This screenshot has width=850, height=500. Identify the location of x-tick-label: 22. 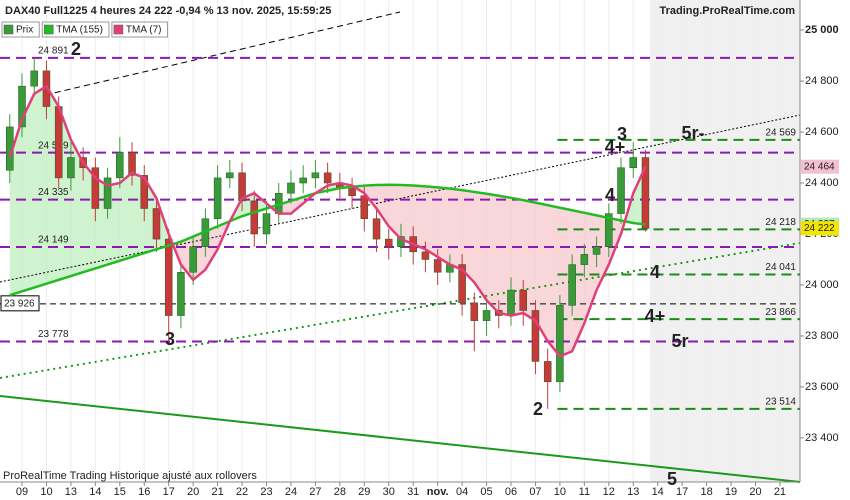
(242, 492).